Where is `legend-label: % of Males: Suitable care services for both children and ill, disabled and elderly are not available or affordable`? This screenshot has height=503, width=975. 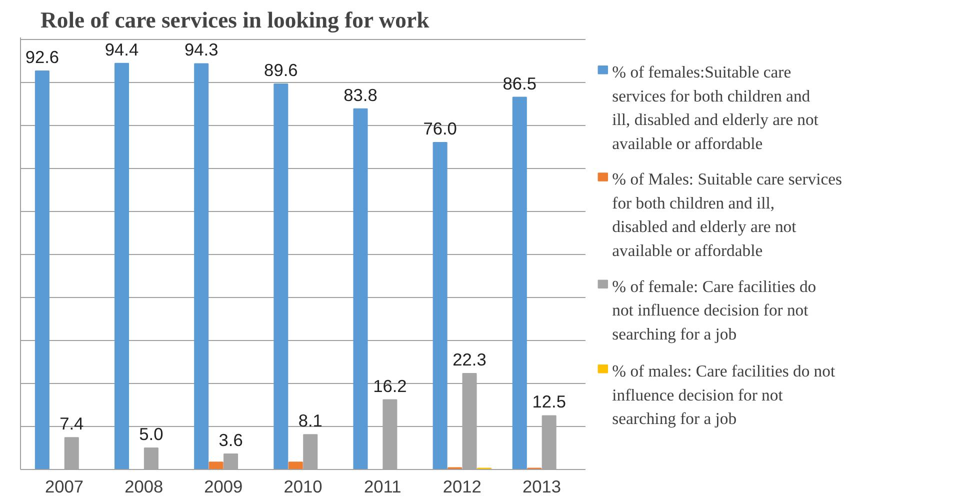 legend-label: % of Males: Suitable care services for both children and ill, disabled and elderly are not available or affordable is located at coordinates (727, 215).